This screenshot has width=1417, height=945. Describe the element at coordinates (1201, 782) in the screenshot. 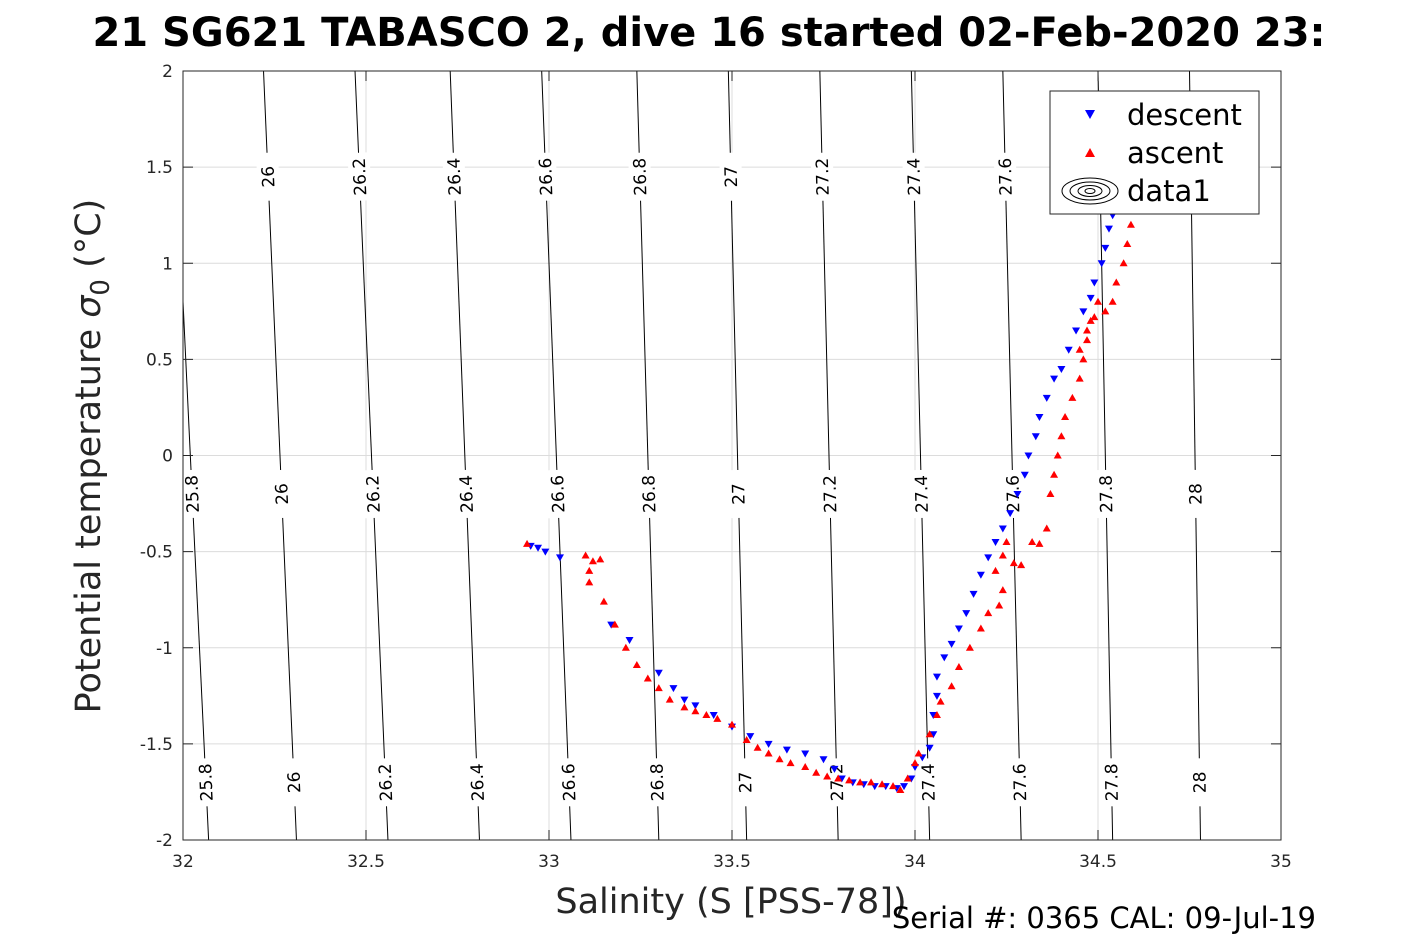

I see `contour-label: 28` at that location.